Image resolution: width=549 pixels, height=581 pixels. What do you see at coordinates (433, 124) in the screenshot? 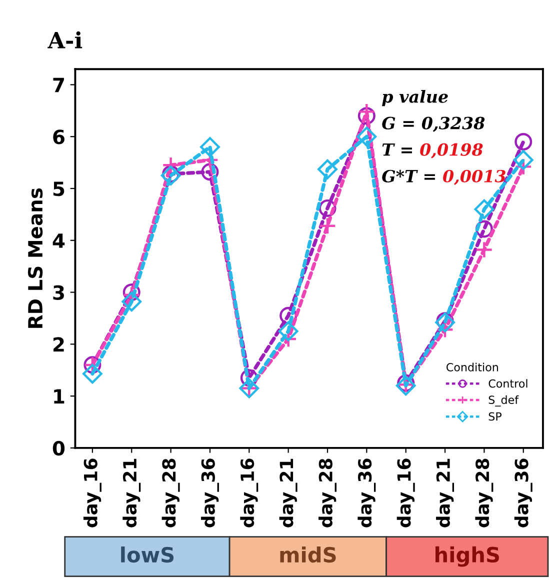
I see `annotation: G = 0,3238` at bounding box center [433, 124].